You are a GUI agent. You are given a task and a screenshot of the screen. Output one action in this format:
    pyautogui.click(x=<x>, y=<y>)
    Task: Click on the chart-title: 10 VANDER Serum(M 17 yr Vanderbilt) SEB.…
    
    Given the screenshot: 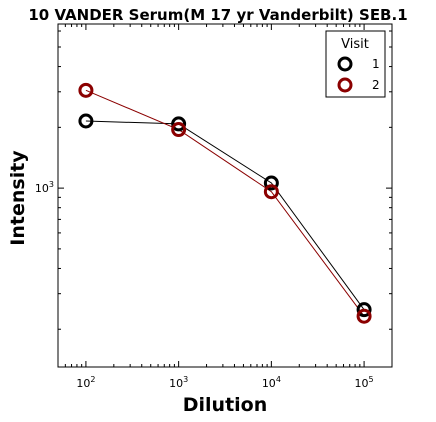 What is the action you would take?
    pyautogui.click(x=217, y=15)
    